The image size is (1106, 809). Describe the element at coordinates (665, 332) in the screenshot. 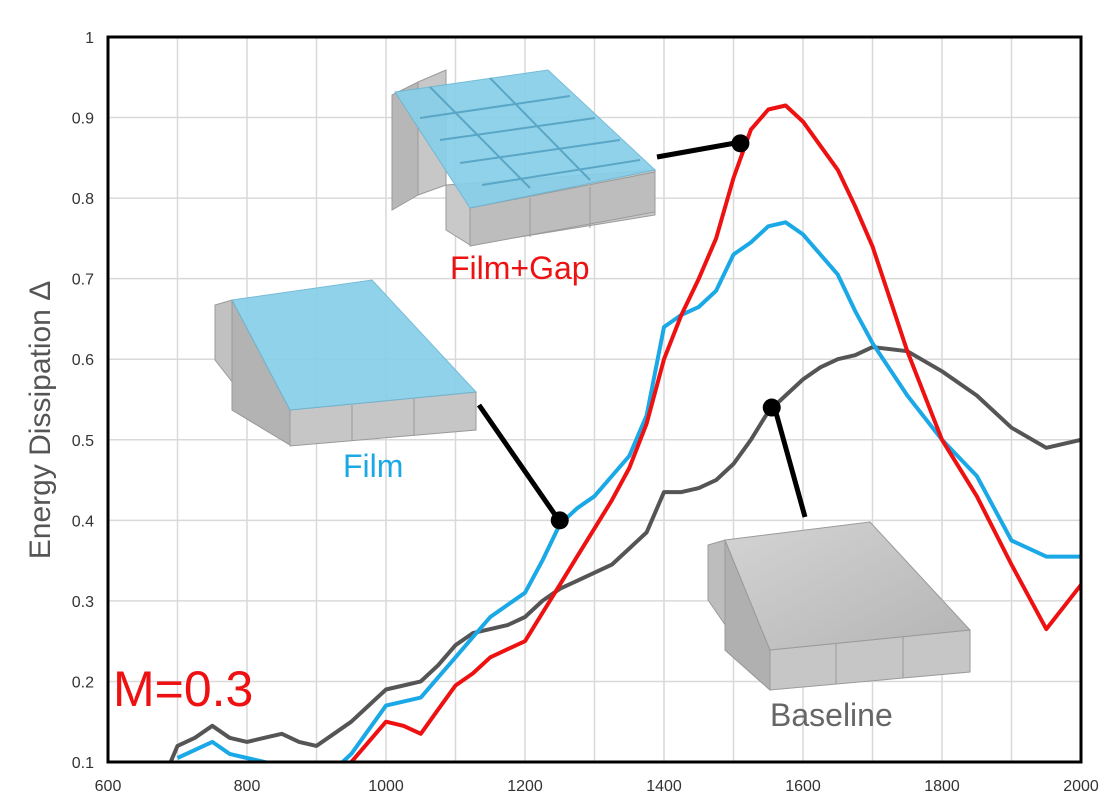

I see `callout-markers` at that location.